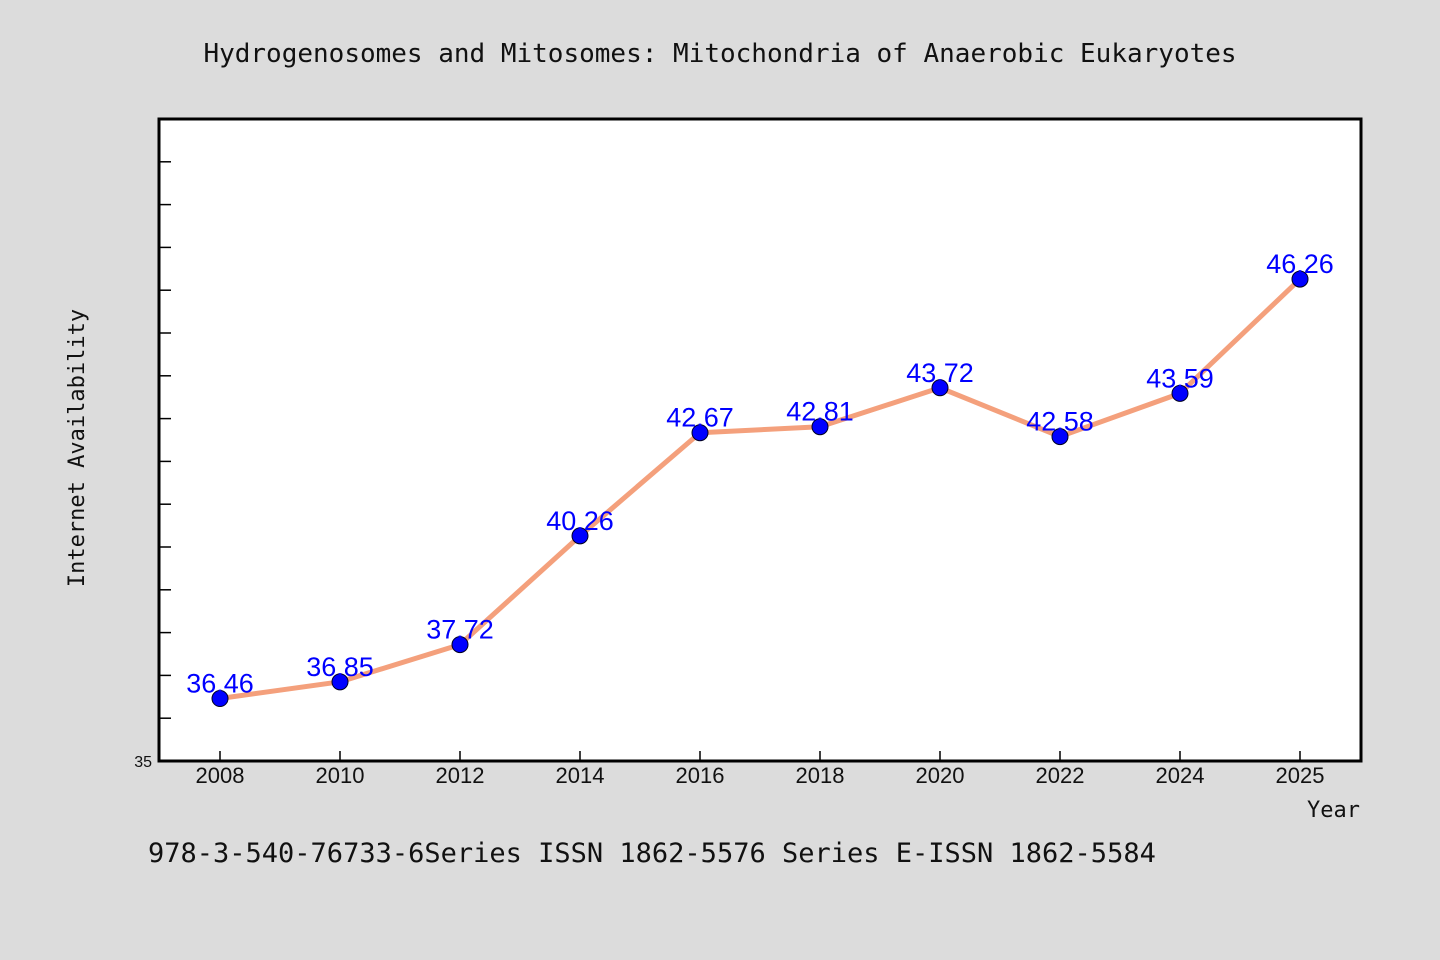 This screenshot has width=1440, height=960. Describe the element at coordinates (1060, 422) in the screenshot. I see `data-label: 42.58` at that location.